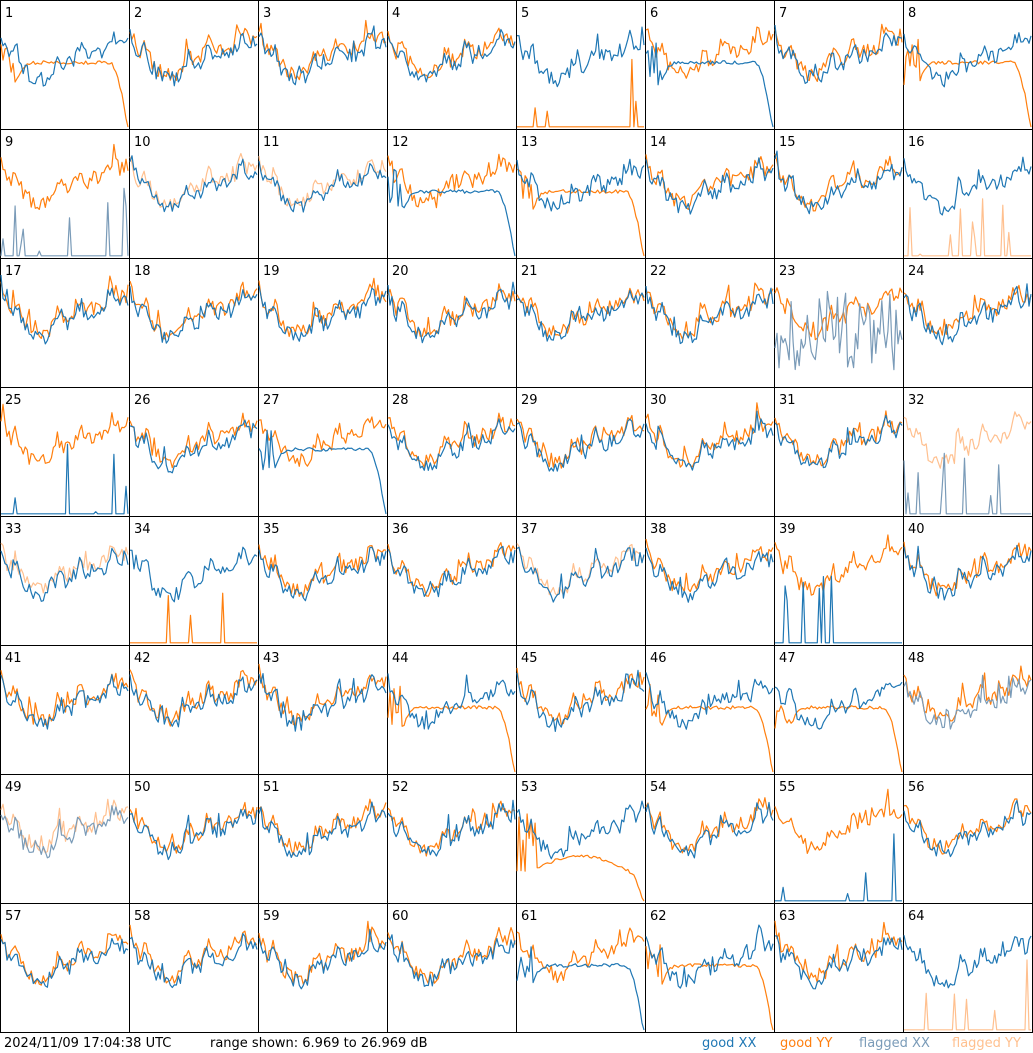 This screenshot has width=1033, height=1053. I want to click on panel-30: 30, so click(710, 452).